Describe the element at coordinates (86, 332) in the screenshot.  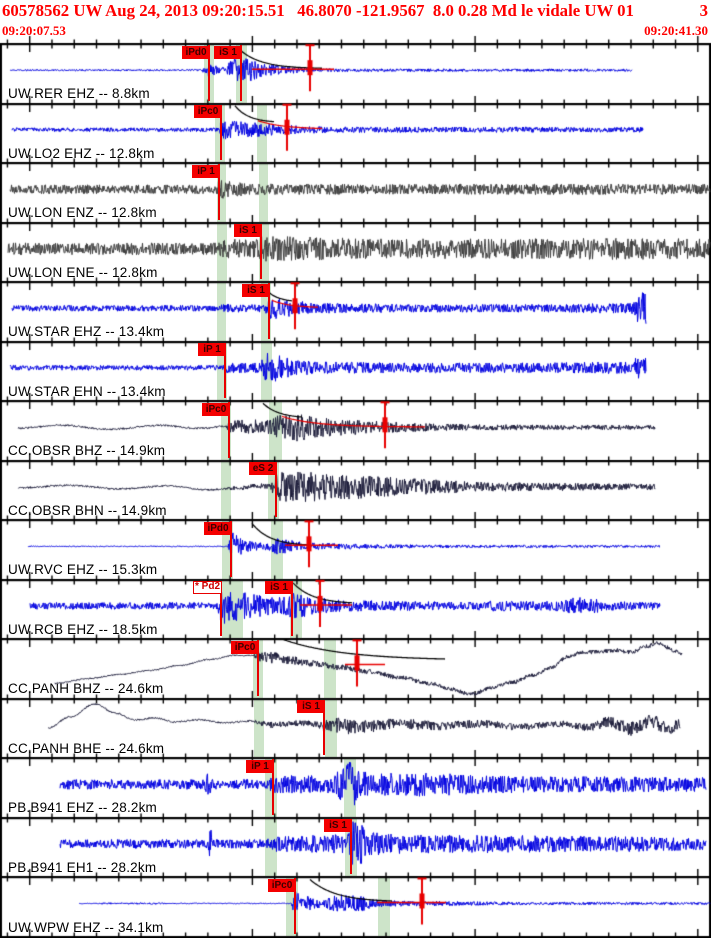
I see `station-label: UW.STAR EHZ -- 13.4km` at that location.